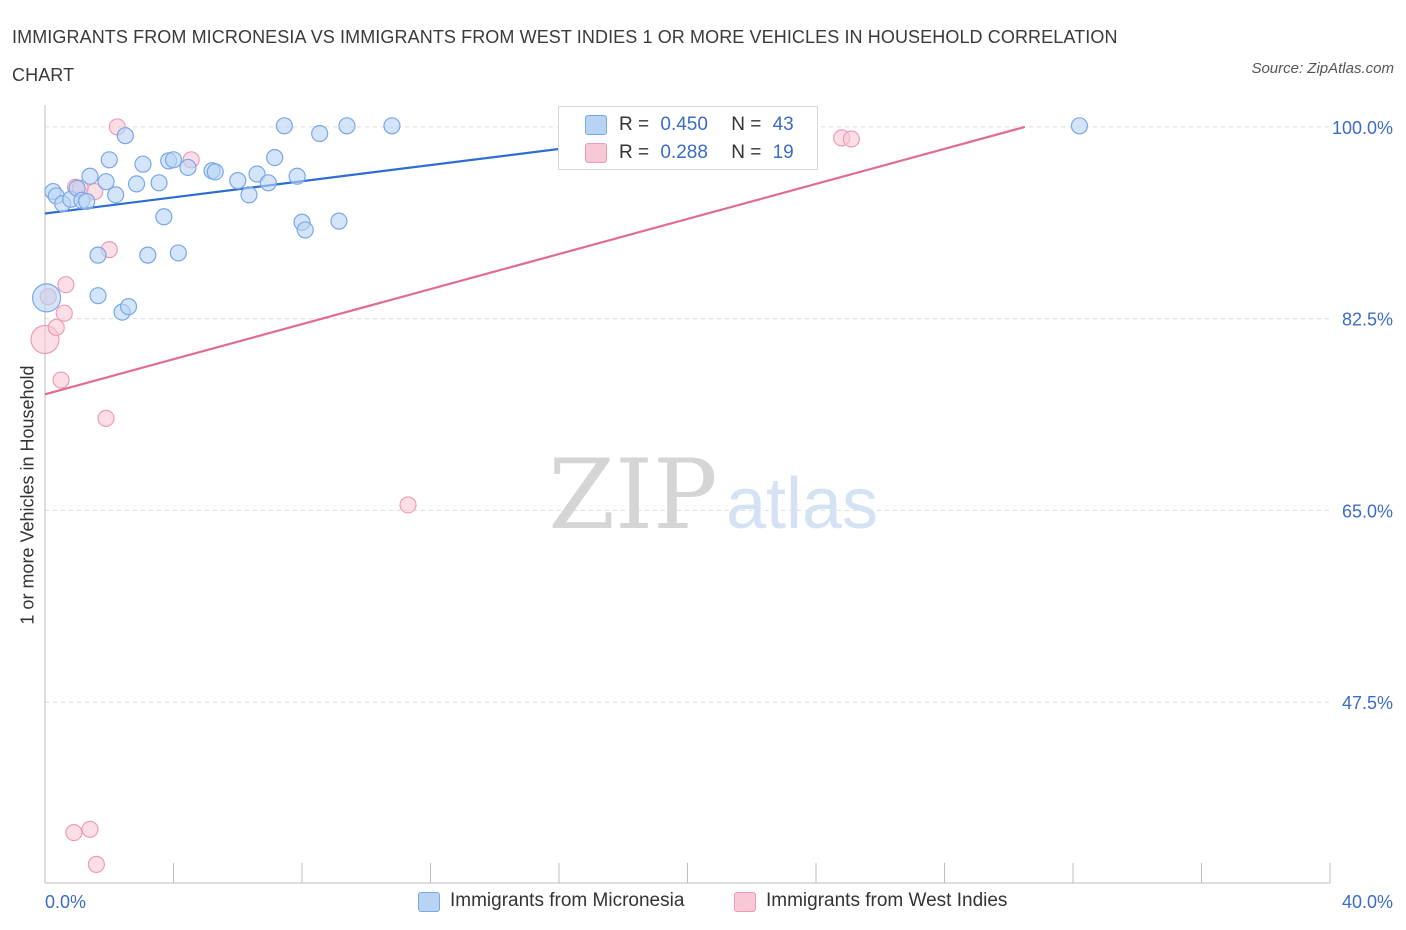  Describe the element at coordinates (684, 152) in the screenshot. I see `r-value-west-indies: 0.288` at that location.